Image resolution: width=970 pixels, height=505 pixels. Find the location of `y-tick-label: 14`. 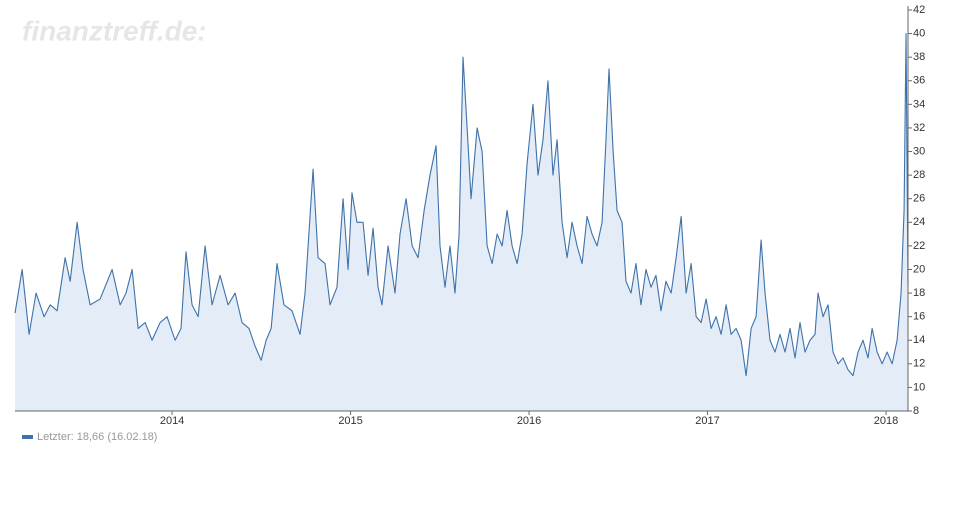

y-tick-label: 14 is located at coordinates (919, 340).